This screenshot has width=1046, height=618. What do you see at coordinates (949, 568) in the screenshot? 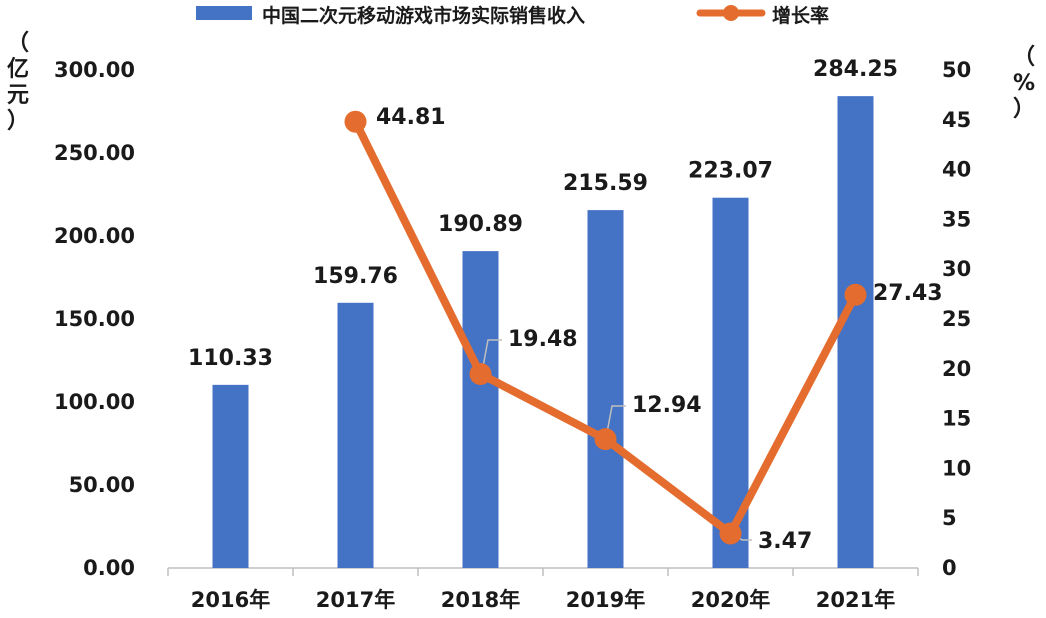
I see `y-right-tick-label: 0` at bounding box center [949, 568].